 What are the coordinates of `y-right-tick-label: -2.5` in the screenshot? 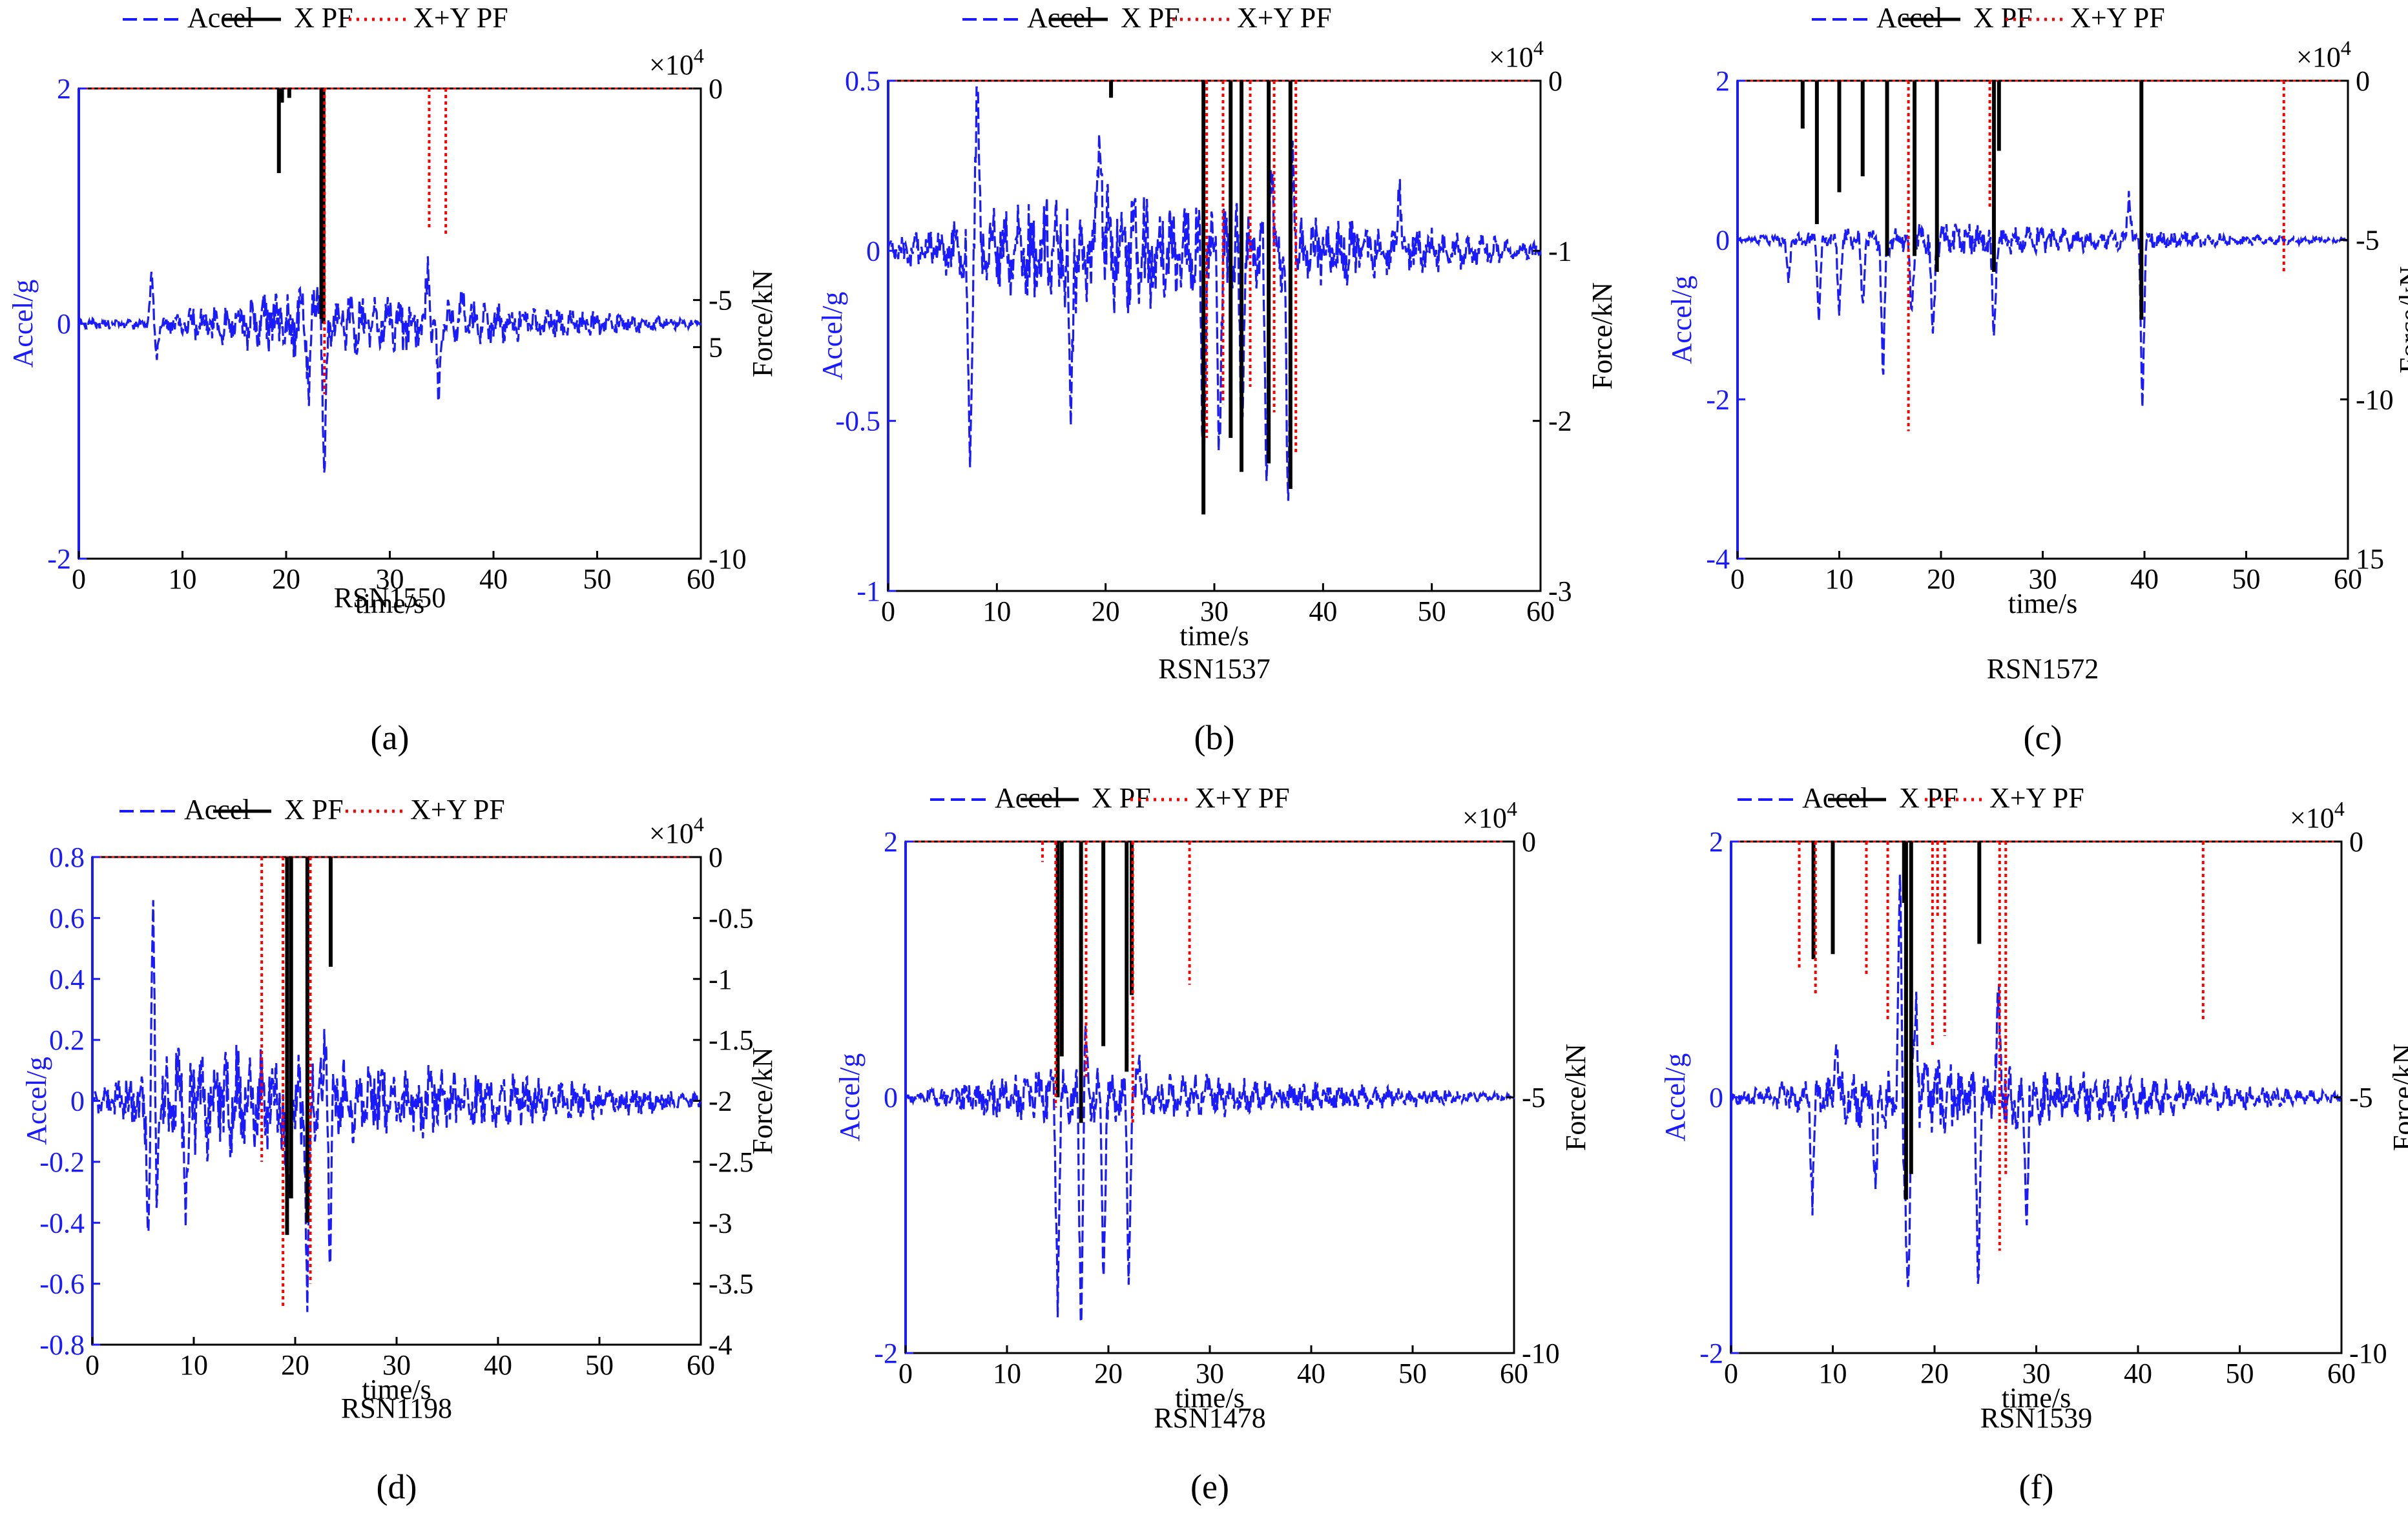 It's located at (731, 1162).